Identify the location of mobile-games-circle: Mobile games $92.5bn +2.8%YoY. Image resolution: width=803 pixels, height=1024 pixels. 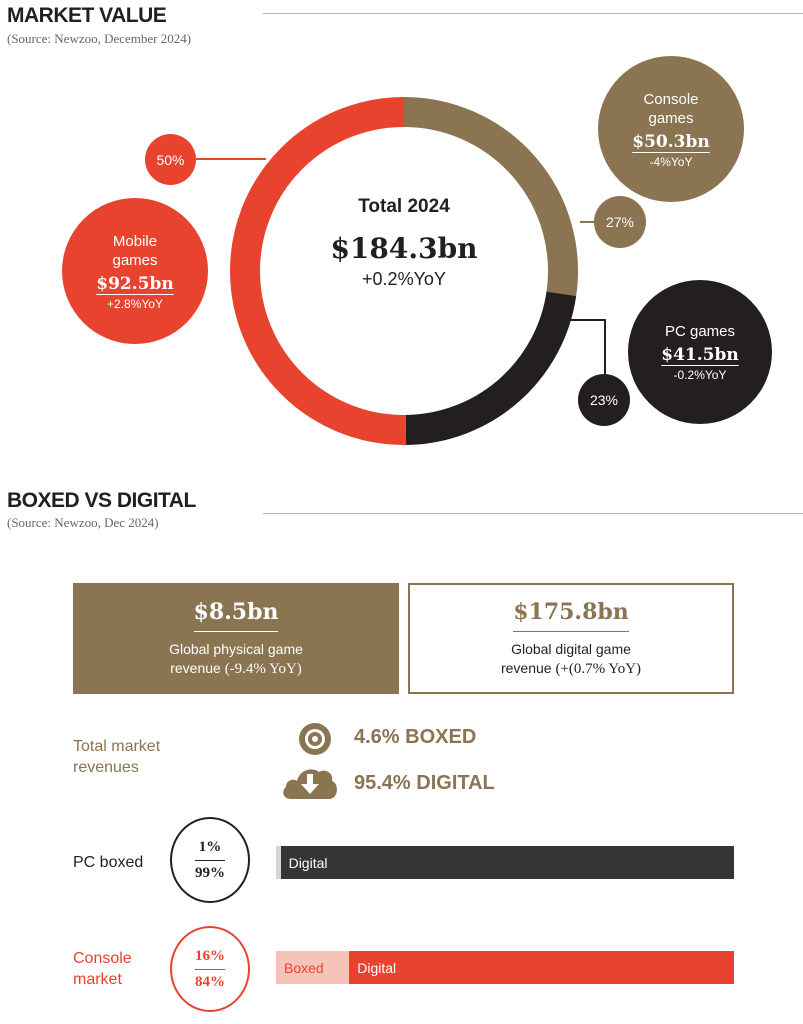
(135, 271).